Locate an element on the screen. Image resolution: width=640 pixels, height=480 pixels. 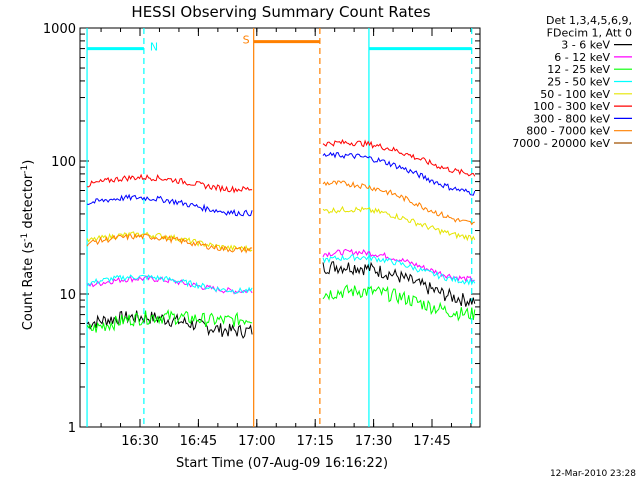
flag-label: N is located at coordinates (154, 47).